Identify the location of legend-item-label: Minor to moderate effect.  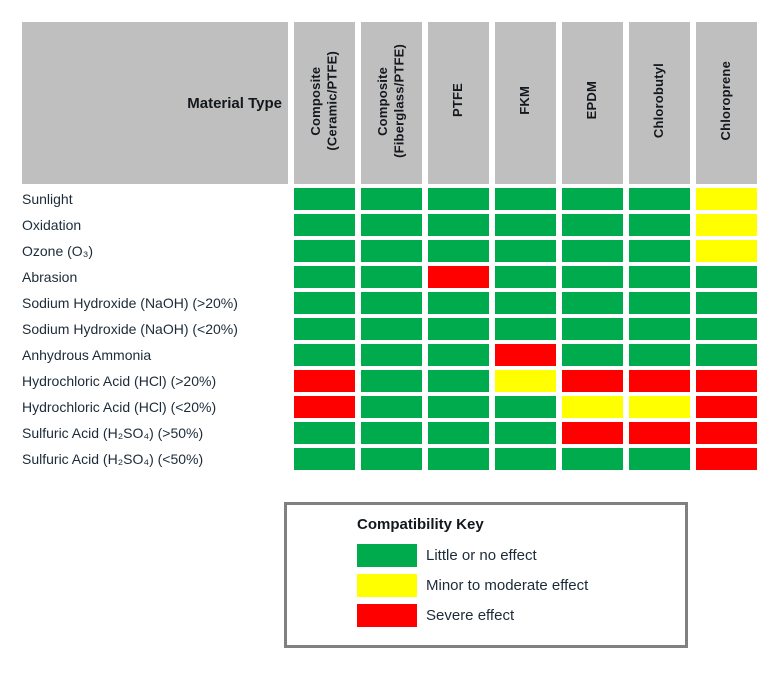
(507, 585).